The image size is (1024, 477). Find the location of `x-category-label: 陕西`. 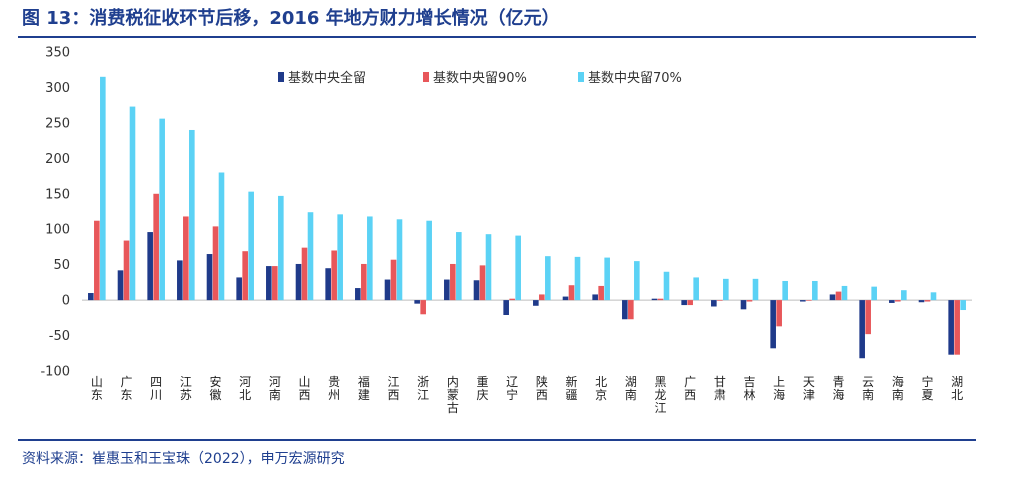

x-category-label: 陕西 is located at coordinates (542, 388).